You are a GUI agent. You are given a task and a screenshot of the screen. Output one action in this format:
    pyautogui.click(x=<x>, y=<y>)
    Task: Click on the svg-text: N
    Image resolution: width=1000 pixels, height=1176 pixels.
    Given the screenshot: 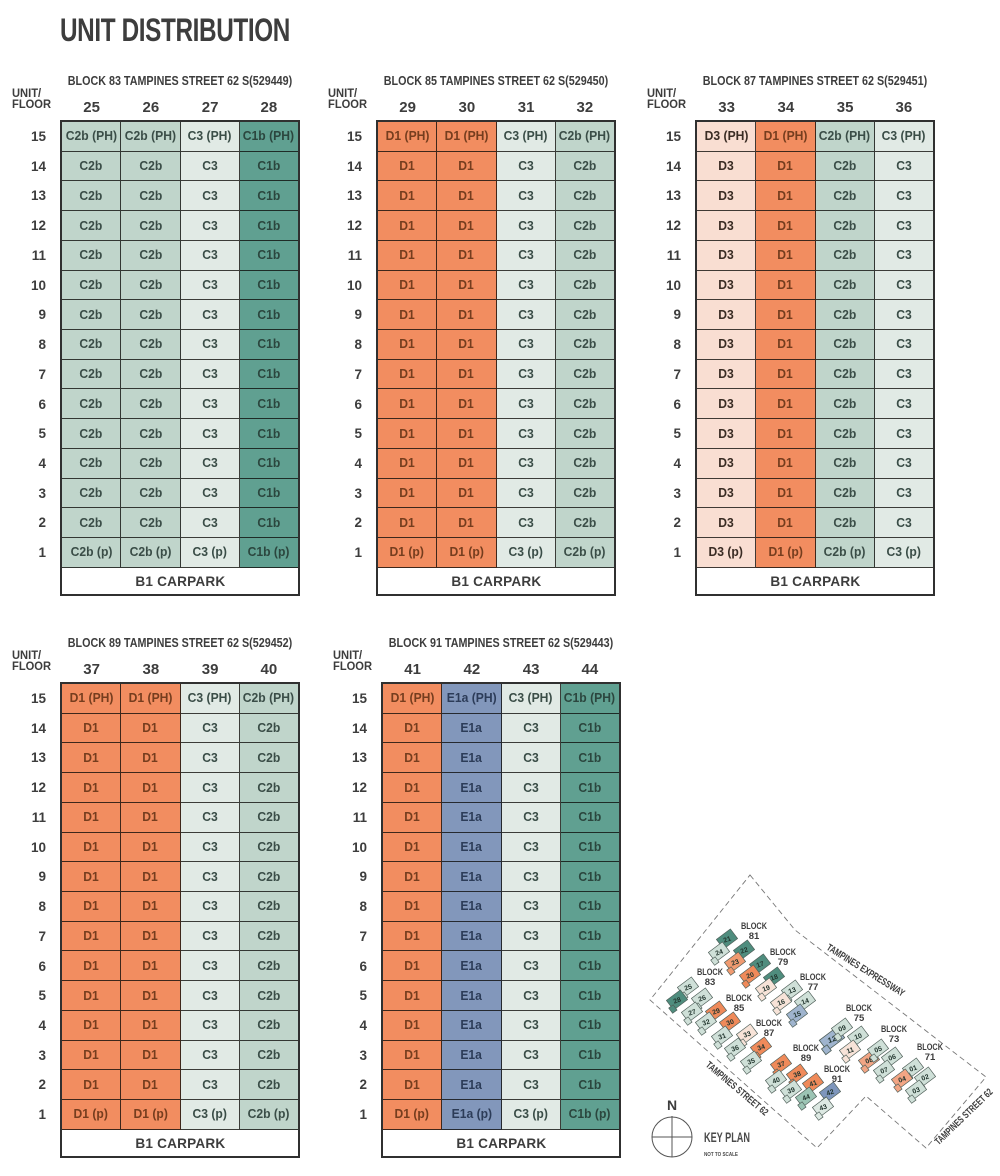 What is the action you would take?
    pyautogui.click(x=672, y=1105)
    